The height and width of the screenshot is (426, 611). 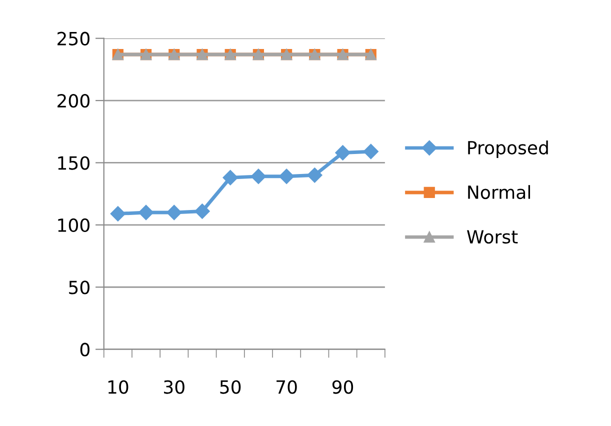 I want to click on x-tick-label: 10, so click(x=118, y=387).